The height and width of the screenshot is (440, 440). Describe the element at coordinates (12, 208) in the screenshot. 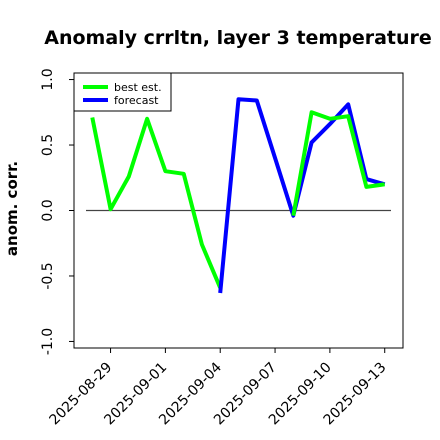

I see `y-axis-label: anom. corr.` at that location.